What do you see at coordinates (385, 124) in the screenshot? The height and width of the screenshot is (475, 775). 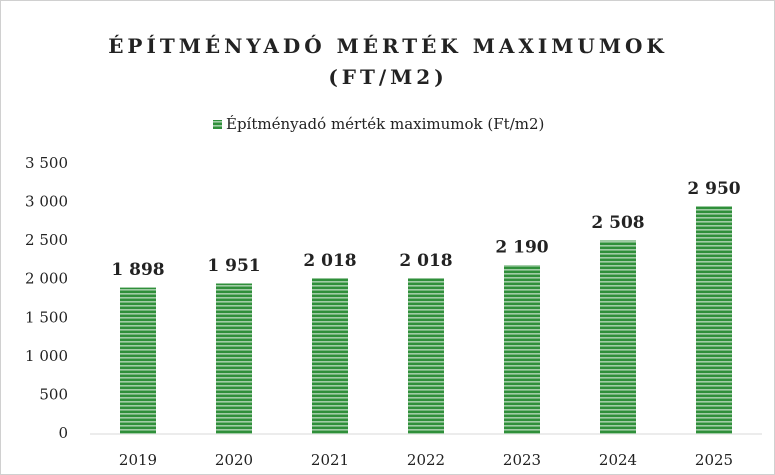 I see `legend-label: Építményadó mérték maximumok (Ft/m2)` at bounding box center [385, 124].